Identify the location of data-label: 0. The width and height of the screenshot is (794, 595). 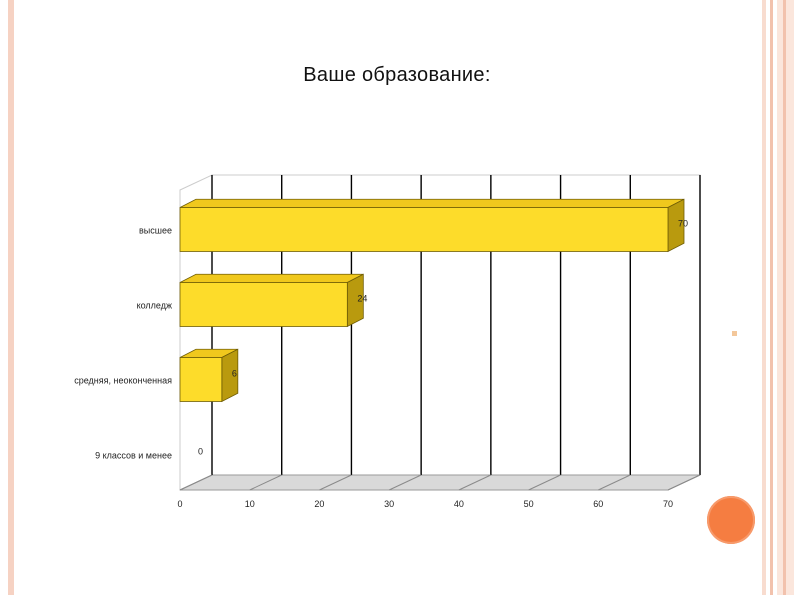
(200, 452).